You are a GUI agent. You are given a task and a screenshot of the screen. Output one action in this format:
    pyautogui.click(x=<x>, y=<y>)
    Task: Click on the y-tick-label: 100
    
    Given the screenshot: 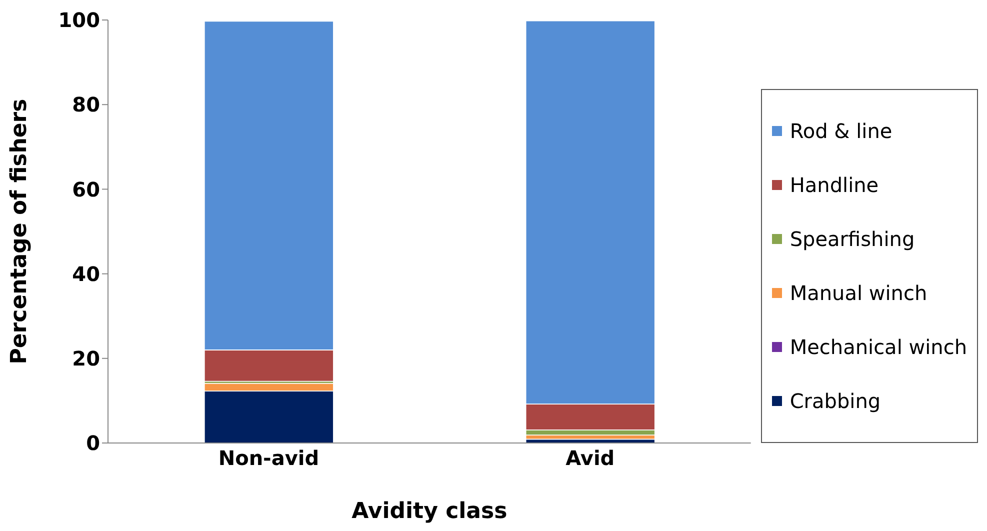 What is the action you would take?
    pyautogui.click(x=79, y=20)
    